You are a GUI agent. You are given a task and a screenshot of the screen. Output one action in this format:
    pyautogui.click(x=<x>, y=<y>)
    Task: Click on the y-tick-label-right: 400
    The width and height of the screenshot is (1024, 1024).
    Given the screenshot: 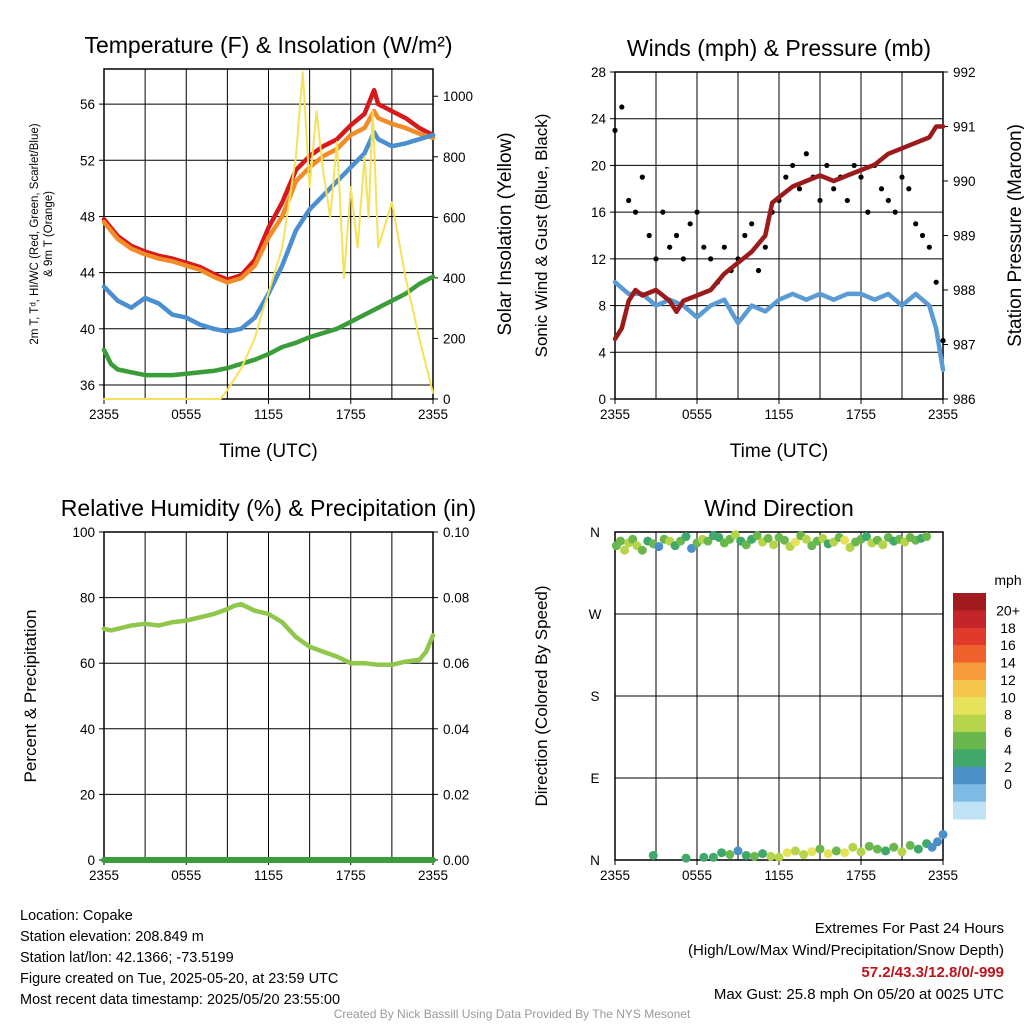 What is the action you would take?
    pyautogui.click(x=454, y=278)
    